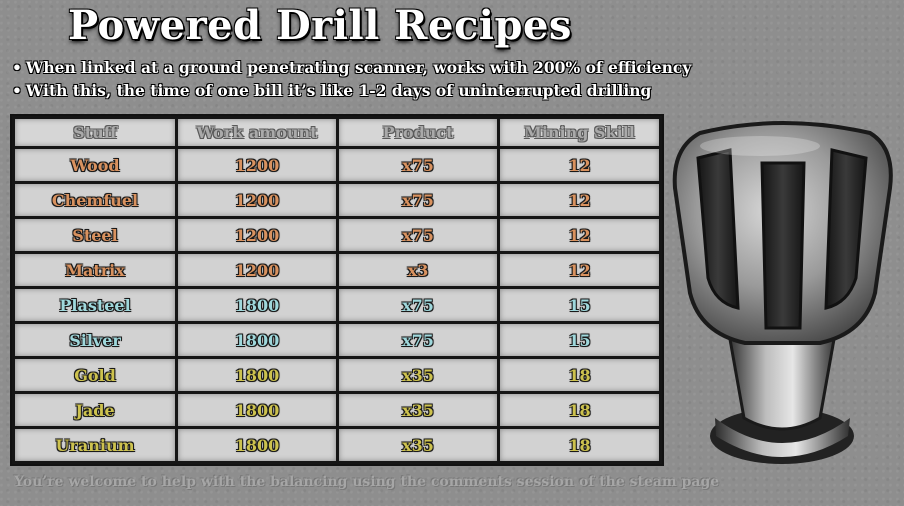 This screenshot has width=904, height=506. What do you see at coordinates (337, 200) in the screenshot?
I see `table-row: Chemfuel 1200 x75 12` at bounding box center [337, 200].